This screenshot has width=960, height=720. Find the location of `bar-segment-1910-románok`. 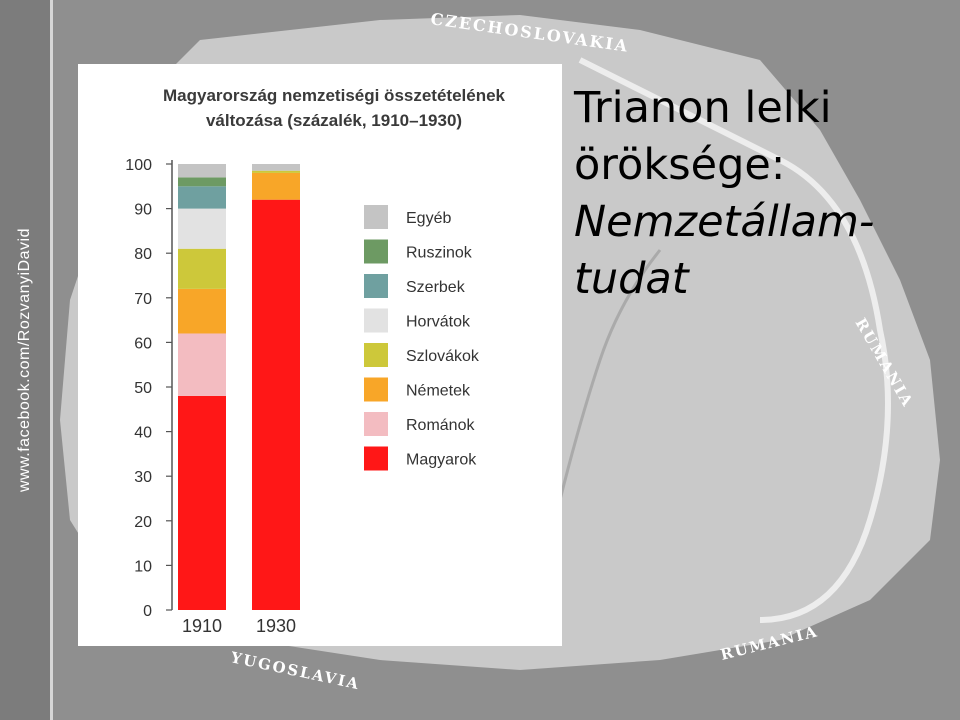

bar-segment-1910-románok is located at coordinates (202, 364).